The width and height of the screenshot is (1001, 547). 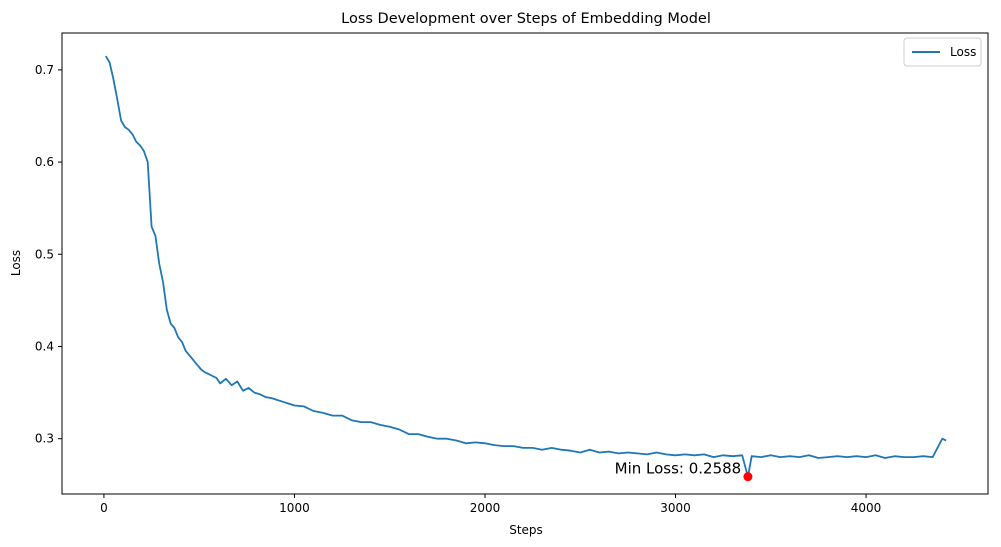 I want to click on y-tick-label: 0.3, so click(x=44, y=439).